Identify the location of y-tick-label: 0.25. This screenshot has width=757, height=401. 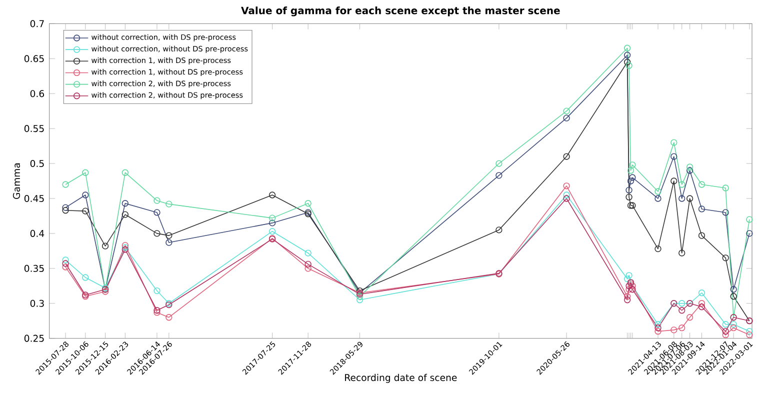
(34, 338).